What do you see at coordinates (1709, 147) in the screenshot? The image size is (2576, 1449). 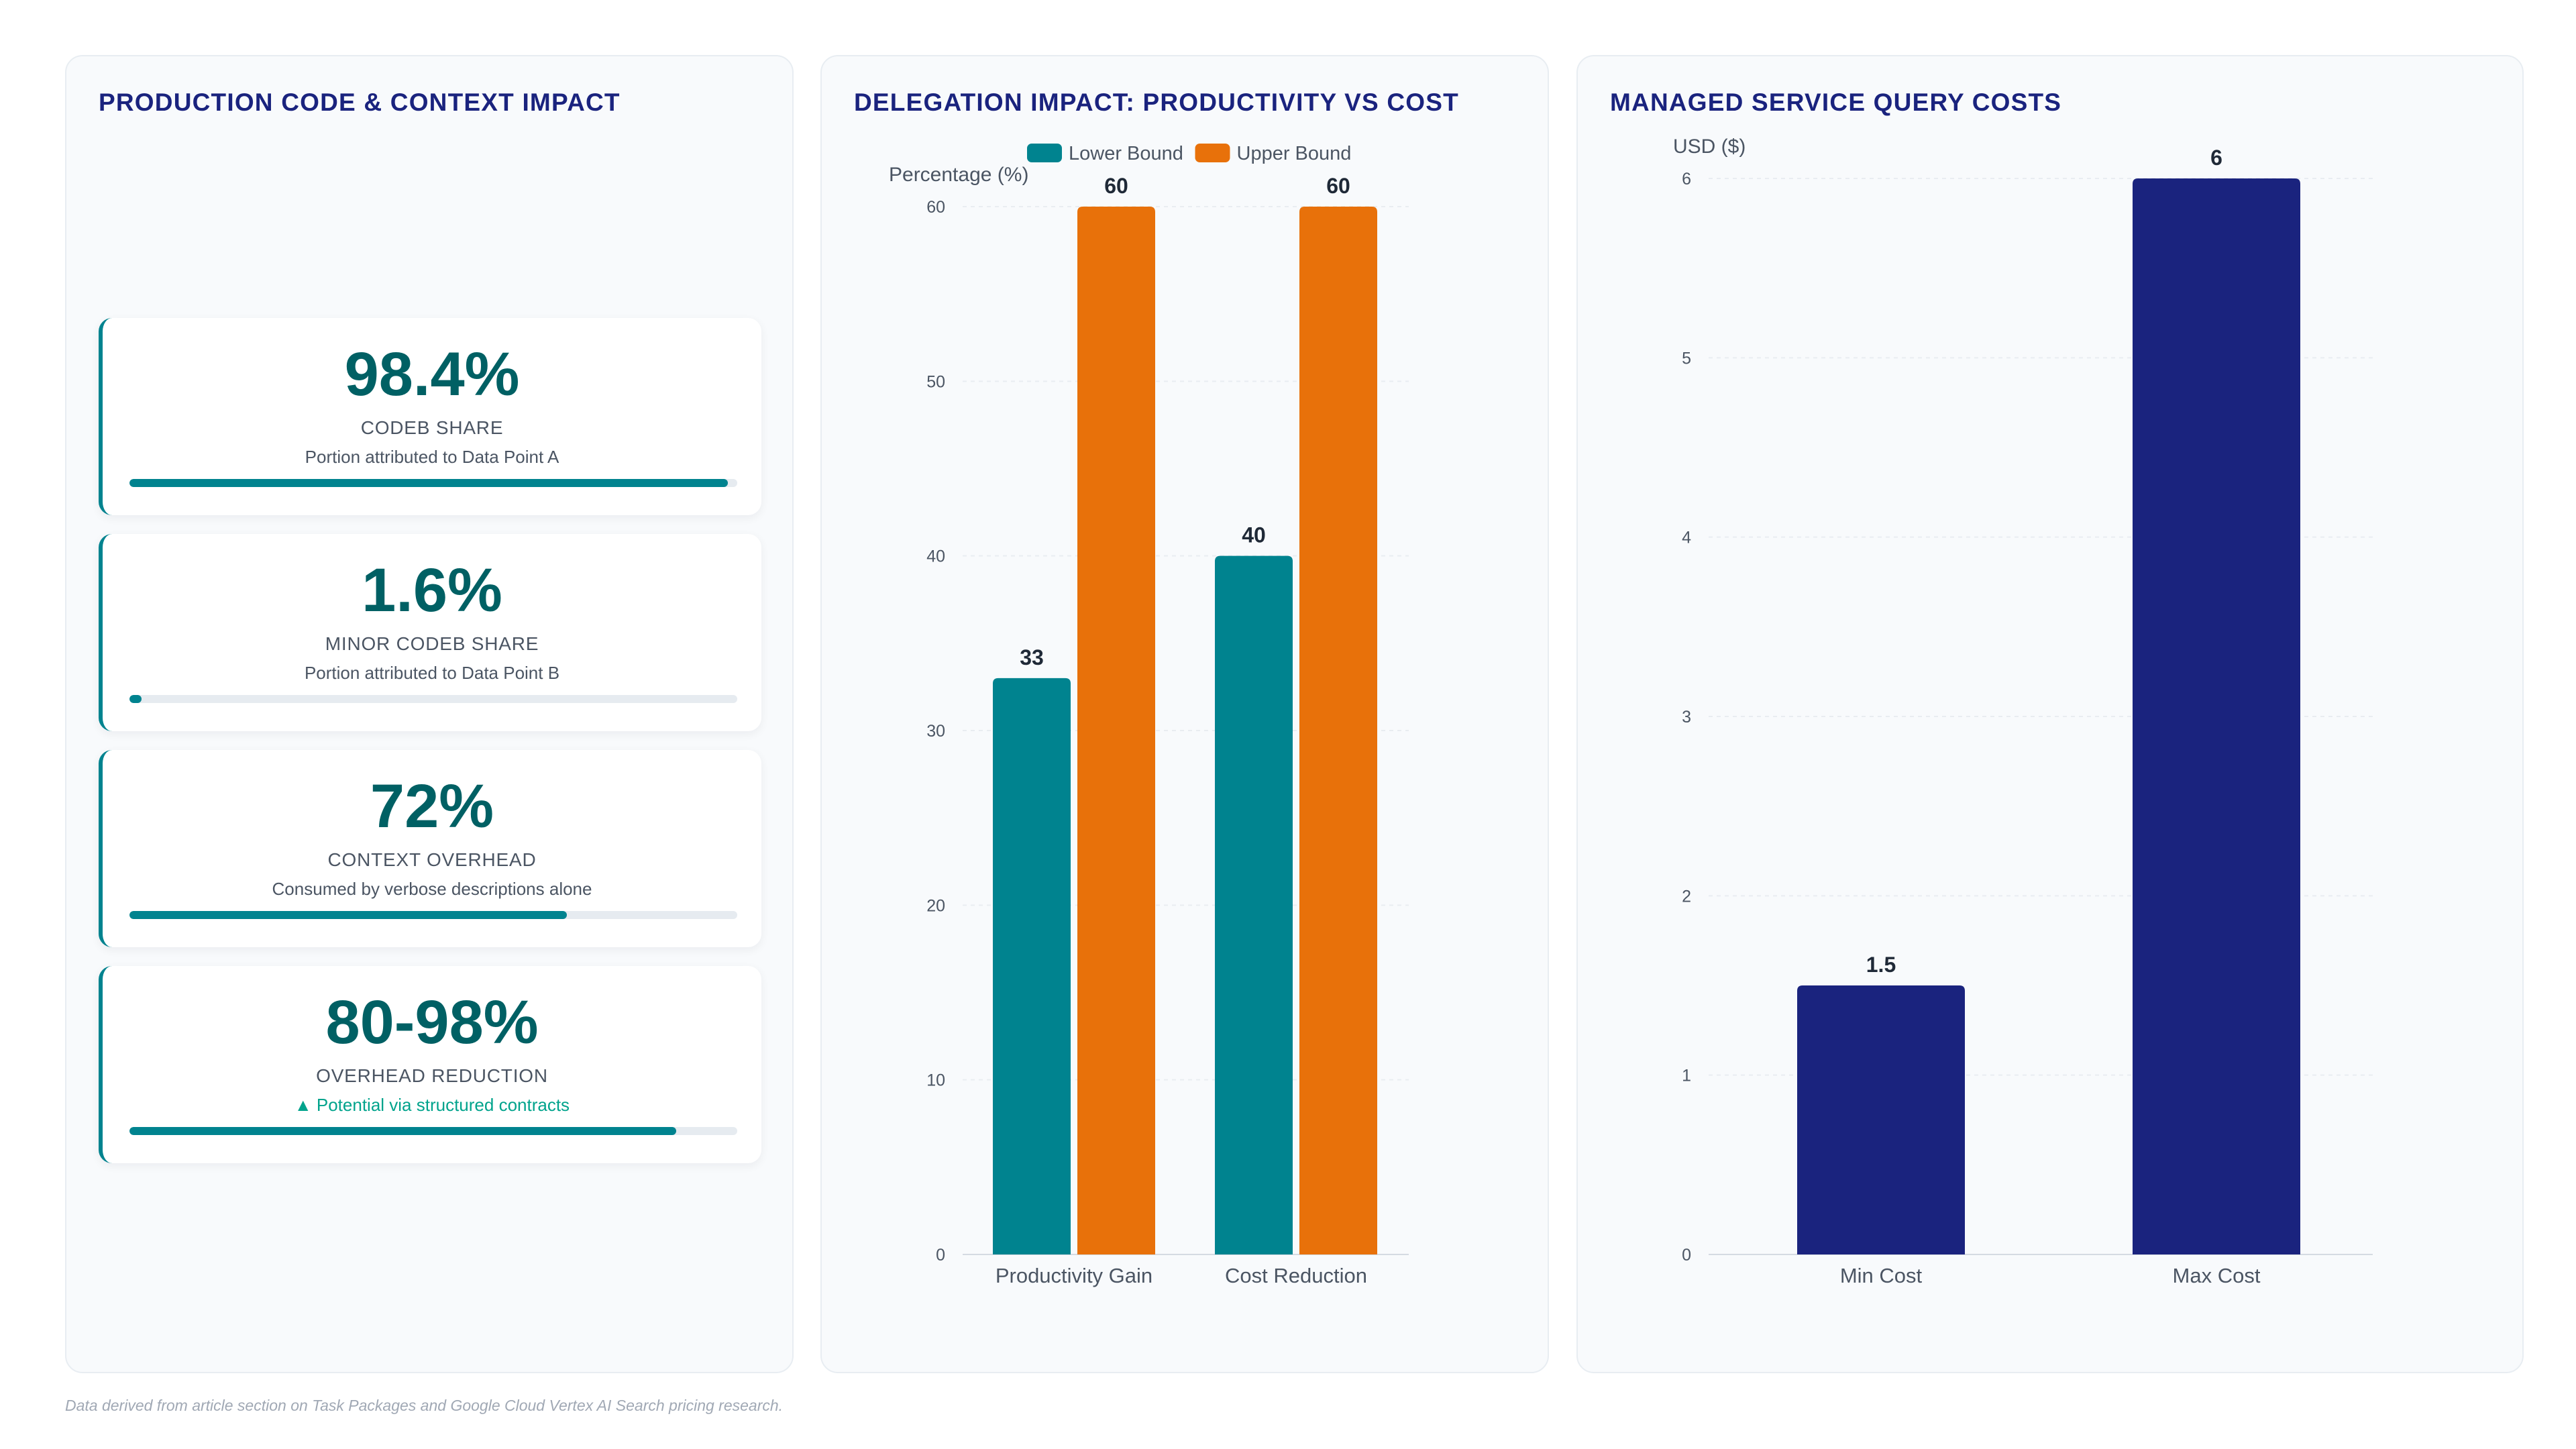 I see `y-axis-label: USD ($)` at bounding box center [1709, 147].